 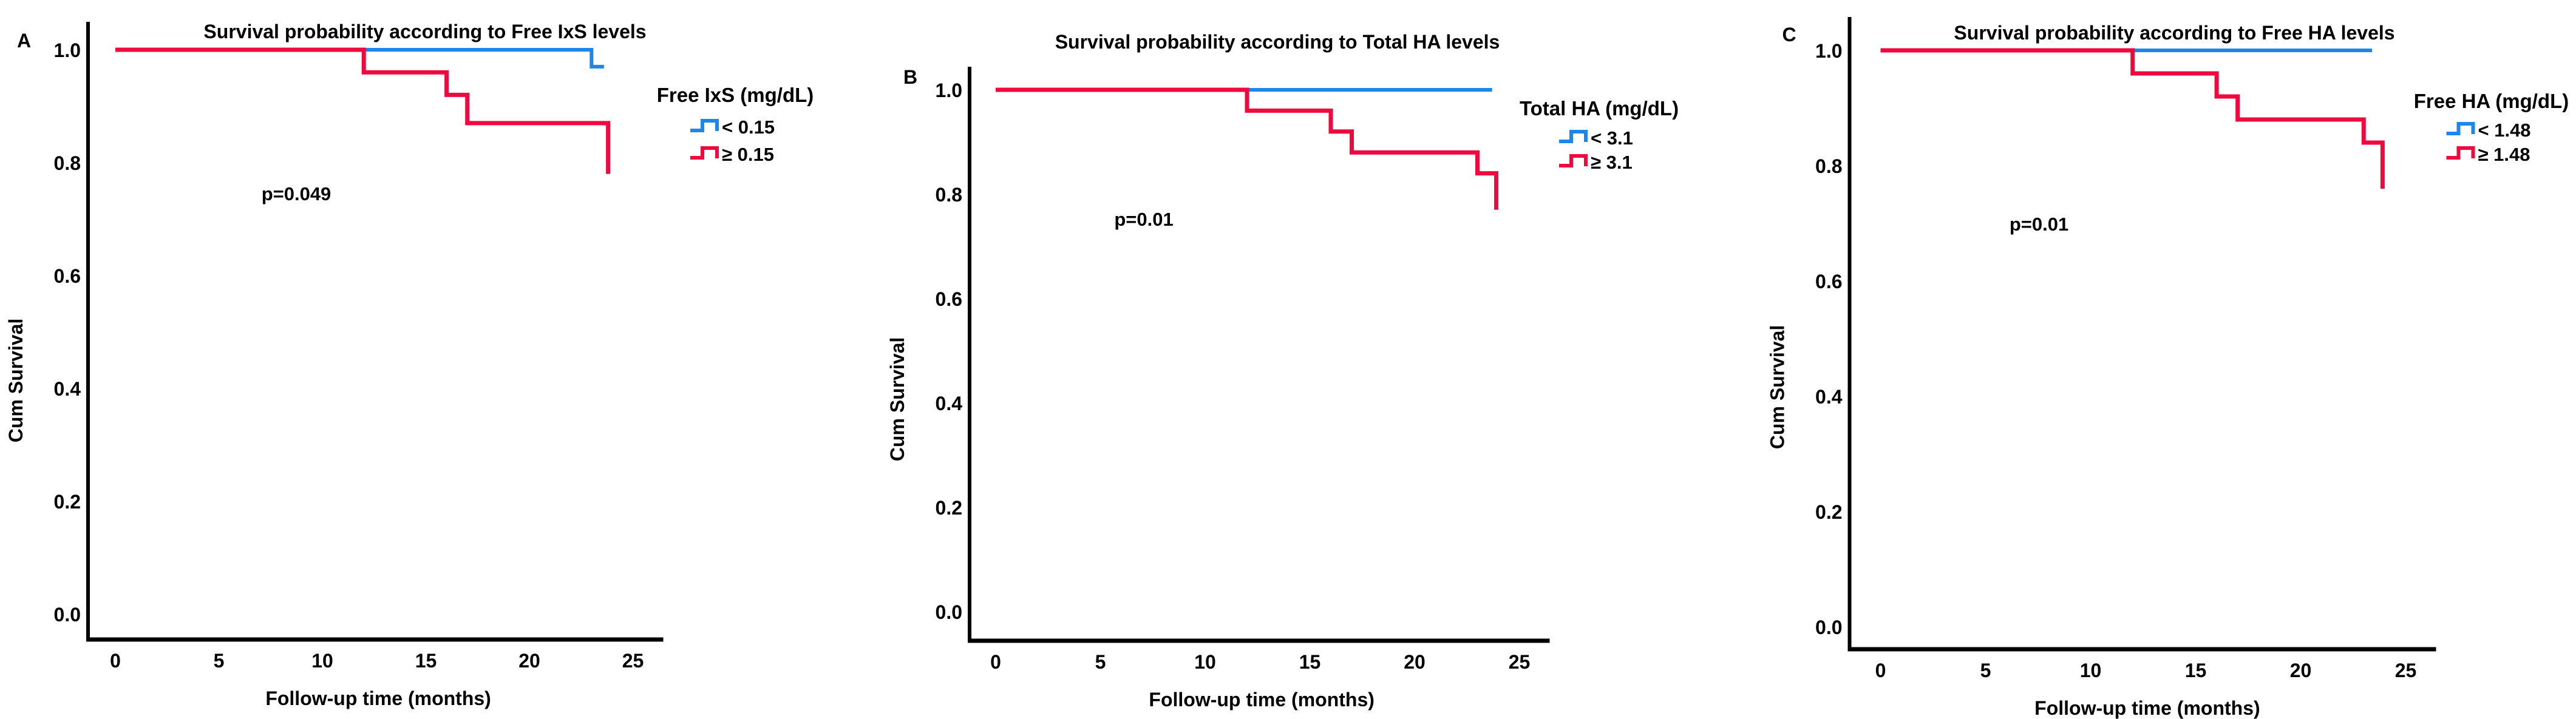 I want to click on legend-item-label: < 1.48, so click(x=2504, y=131).